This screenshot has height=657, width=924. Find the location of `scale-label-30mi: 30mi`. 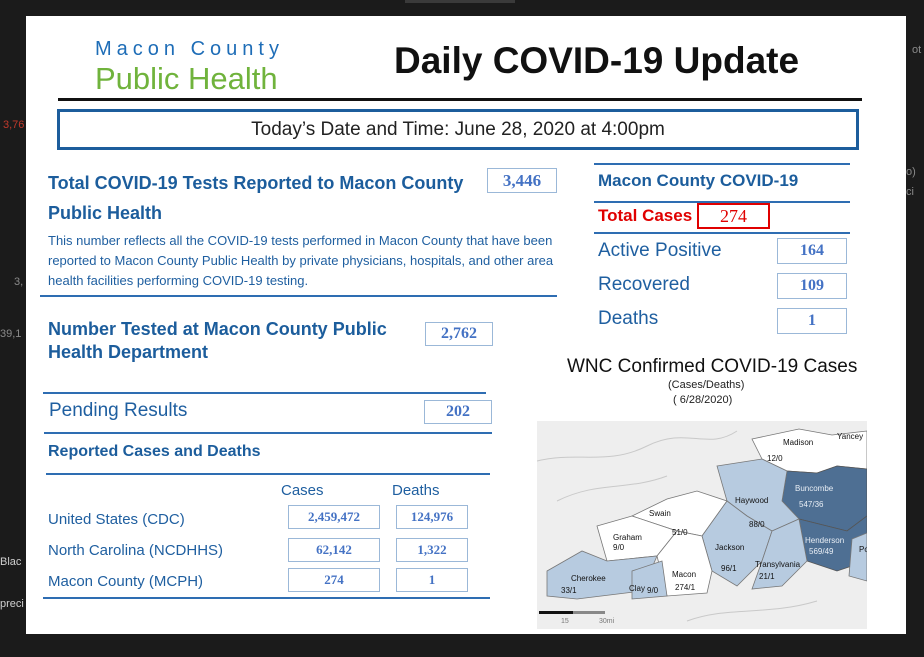

scale-label-30mi: 30mi is located at coordinates (607, 621).